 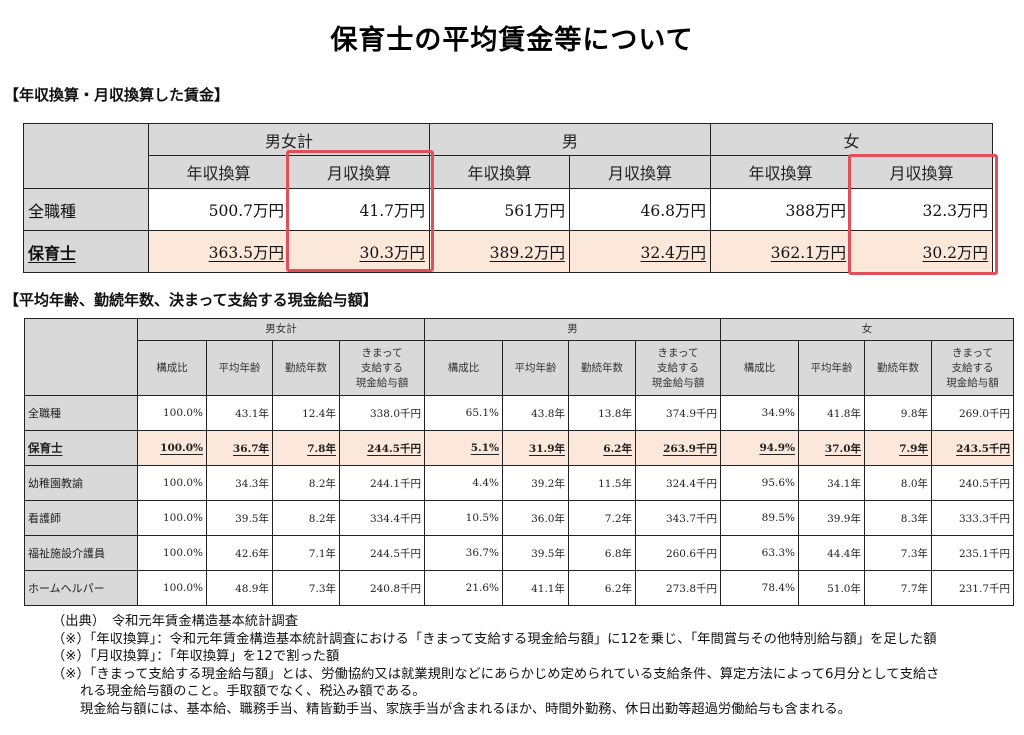 What do you see at coordinates (678, 518) in the screenshot?
I see `value-cell: 343.7千円` at bounding box center [678, 518].